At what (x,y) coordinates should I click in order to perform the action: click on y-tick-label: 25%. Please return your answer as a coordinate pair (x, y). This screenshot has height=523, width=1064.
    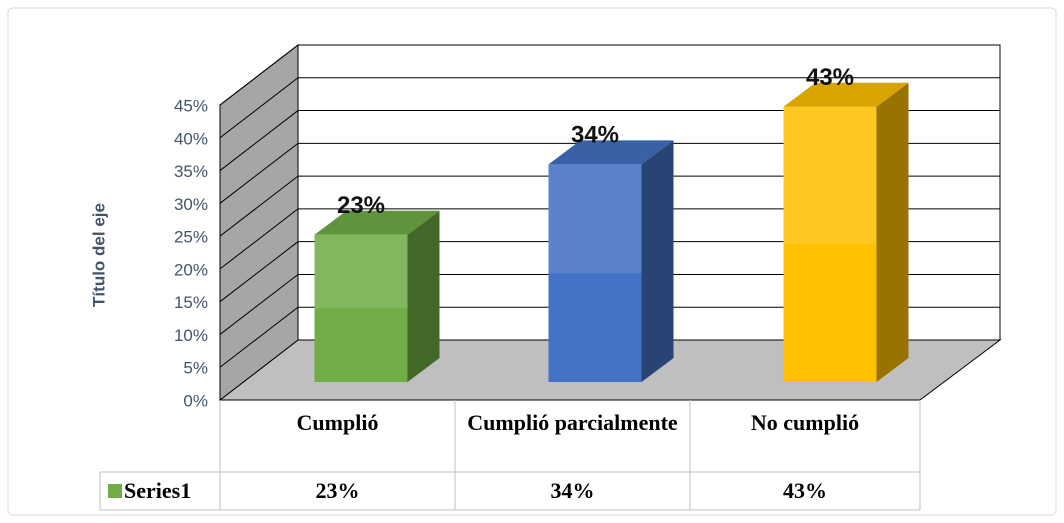
    Looking at the image, I should click on (191, 237).